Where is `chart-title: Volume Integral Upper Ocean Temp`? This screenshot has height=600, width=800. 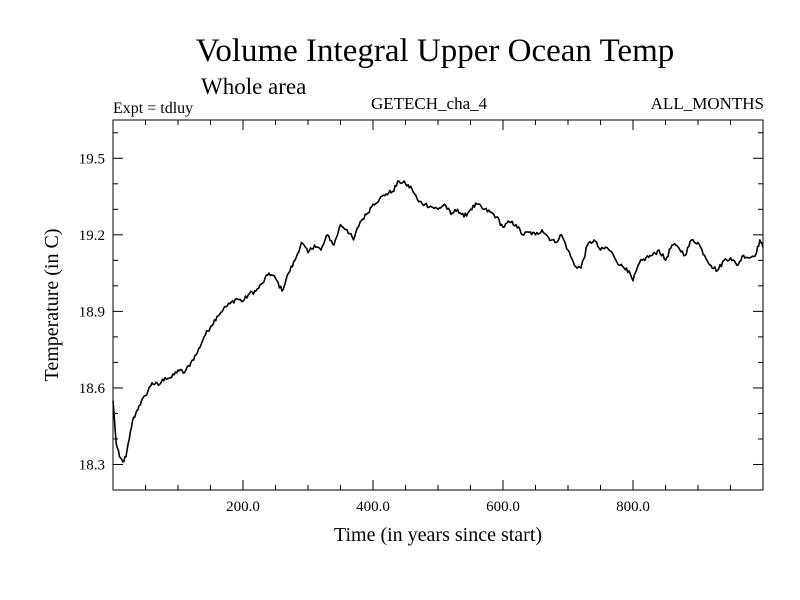
chart-title: Volume Integral Upper Ocean Temp is located at coordinates (435, 51).